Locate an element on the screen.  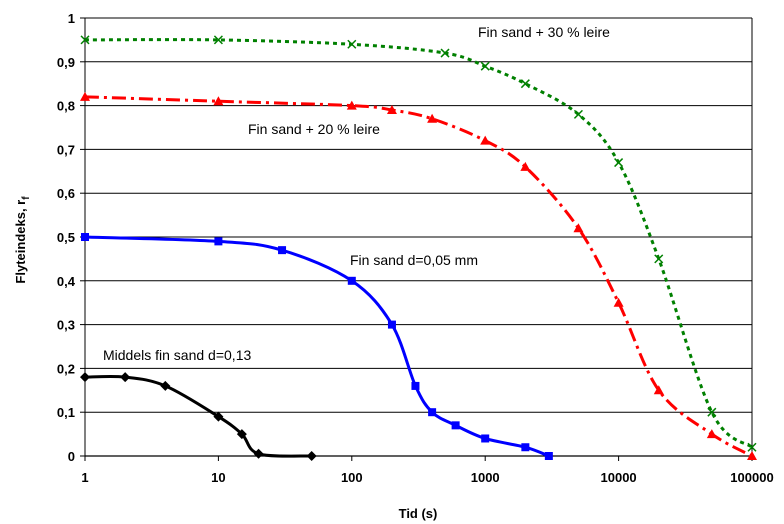
y-tick-label: 0,6 is located at coordinates (66, 193).